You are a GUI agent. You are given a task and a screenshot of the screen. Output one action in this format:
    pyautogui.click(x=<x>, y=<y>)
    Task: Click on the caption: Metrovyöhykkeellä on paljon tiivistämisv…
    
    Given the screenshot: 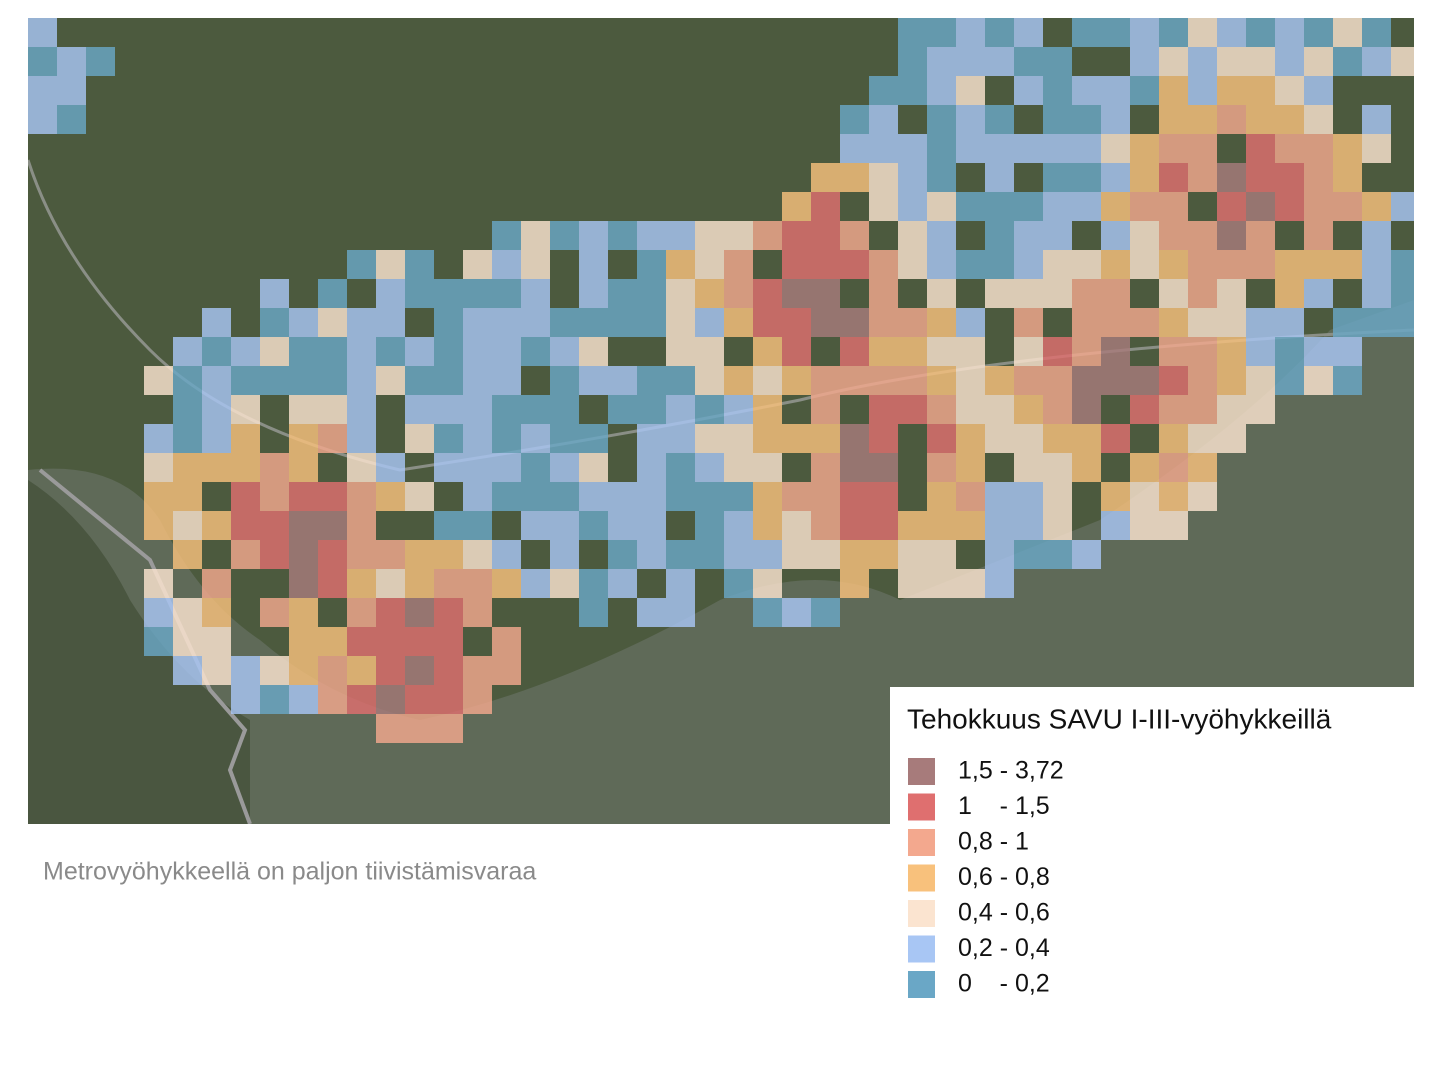 What is the action you would take?
    pyautogui.click(x=289, y=872)
    